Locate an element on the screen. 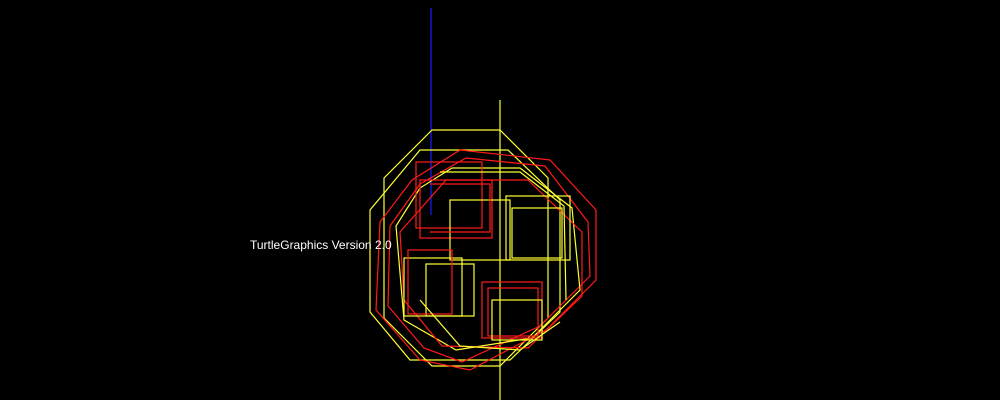 The height and width of the screenshot is (400, 1000). octagon-yellow-outer is located at coordinates (466, 248).